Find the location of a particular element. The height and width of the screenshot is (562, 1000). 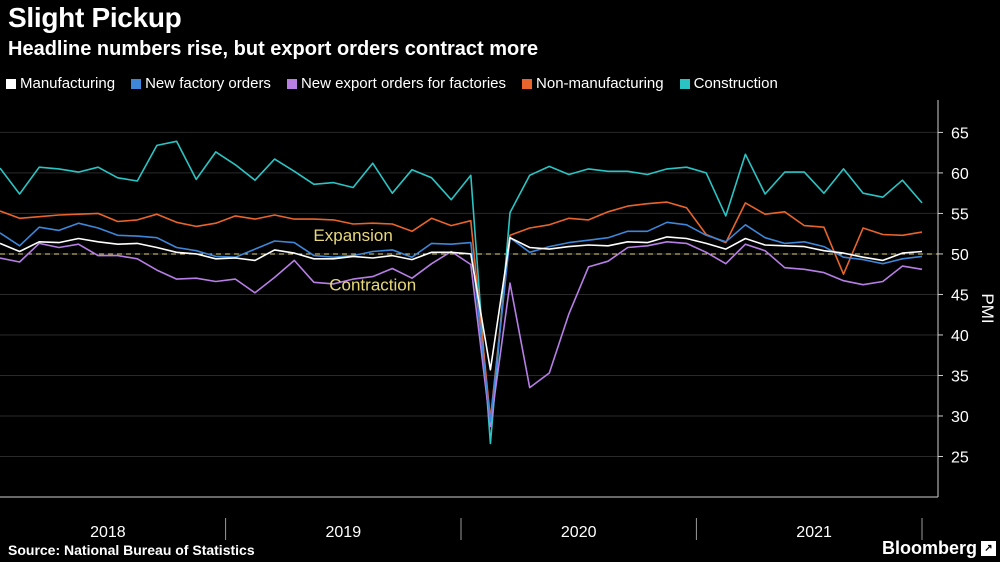

y-tick-label: 40 is located at coordinates (960, 336).